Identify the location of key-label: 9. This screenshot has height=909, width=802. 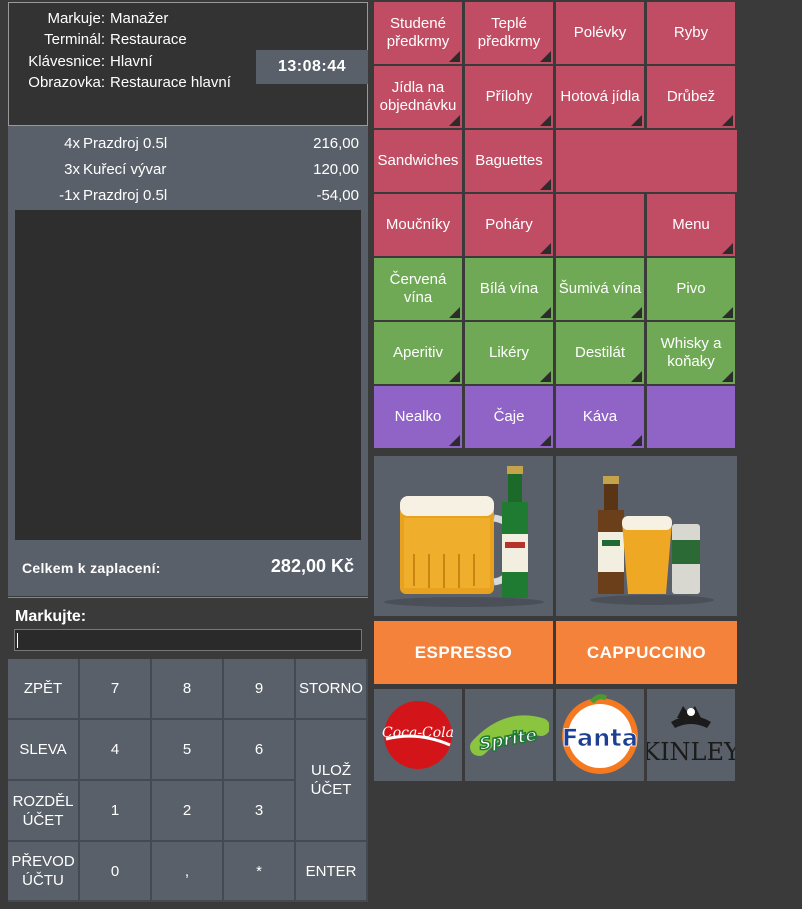
(259, 688).